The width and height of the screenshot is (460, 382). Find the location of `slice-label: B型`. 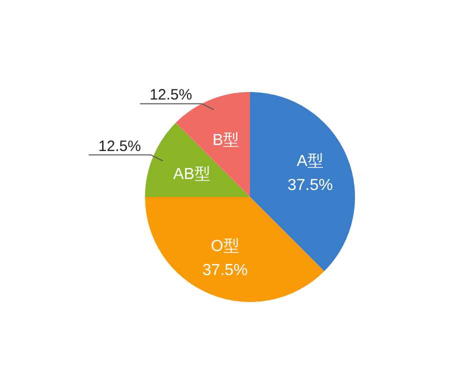

slice-label: B型 is located at coordinates (226, 140).